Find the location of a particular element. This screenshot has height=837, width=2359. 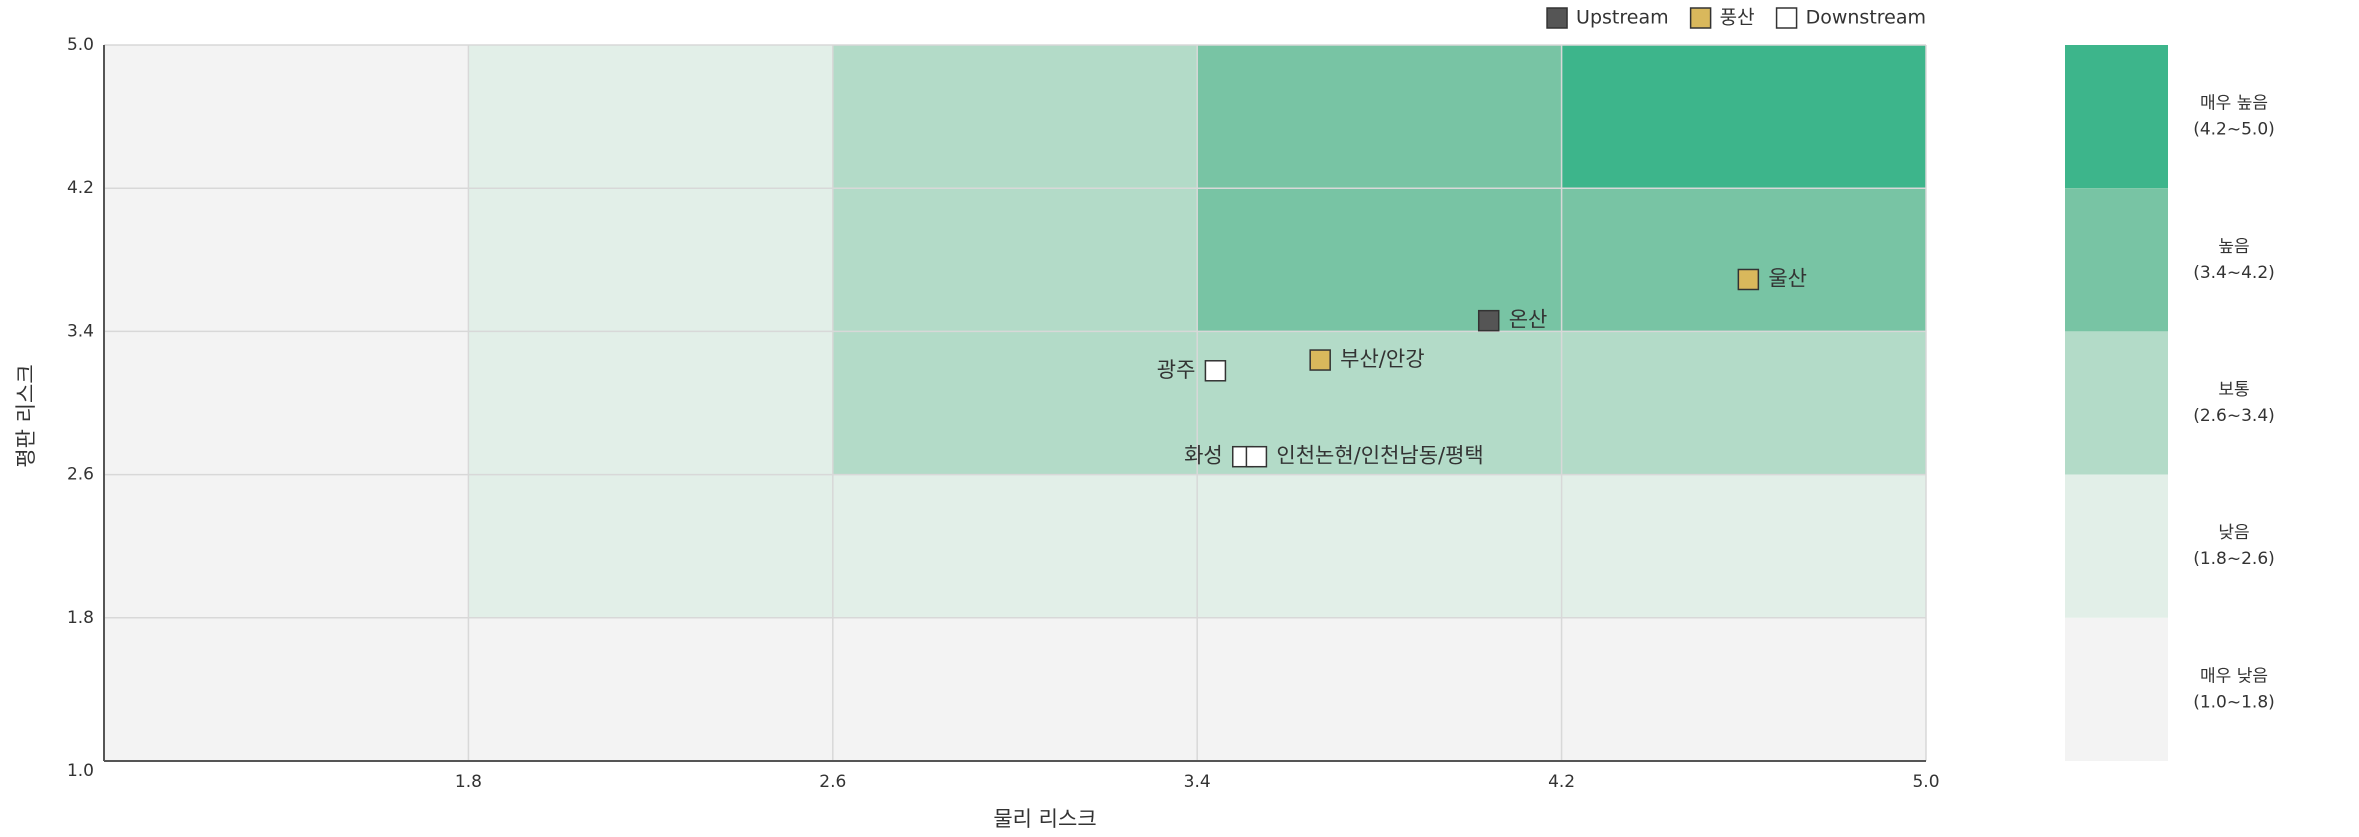

risk-legend-range: (1.8~2.6) is located at coordinates (2234, 559).